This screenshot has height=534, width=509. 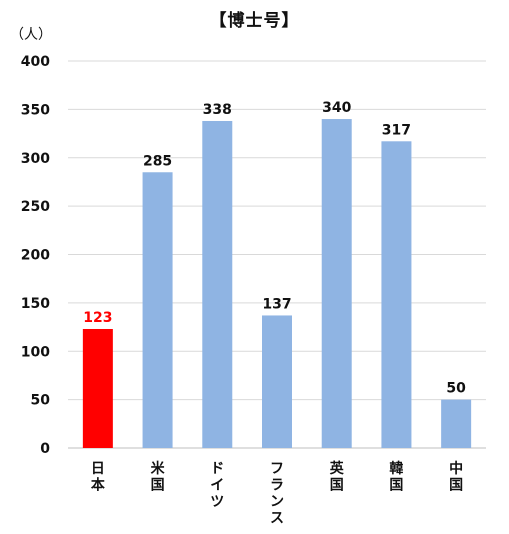 What do you see at coordinates (41, 401) in the screenshot?
I see `y-tick-label: 50` at bounding box center [41, 401].